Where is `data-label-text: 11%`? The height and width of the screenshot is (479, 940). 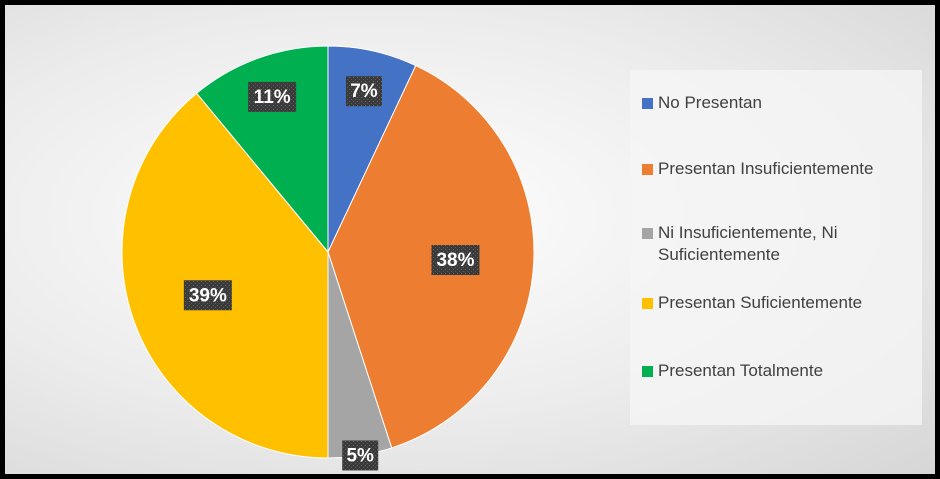
data-label-text: 11% is located at coordinates (272, 97).